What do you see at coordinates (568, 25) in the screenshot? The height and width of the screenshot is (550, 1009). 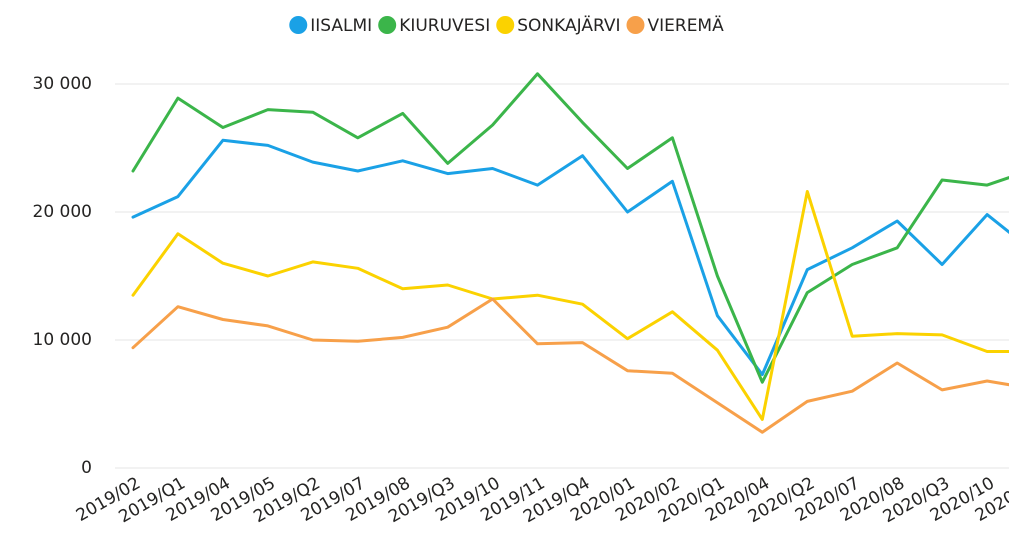 I see `legend-label: SONKAJÄRVI` at bounding box center [568, 25].